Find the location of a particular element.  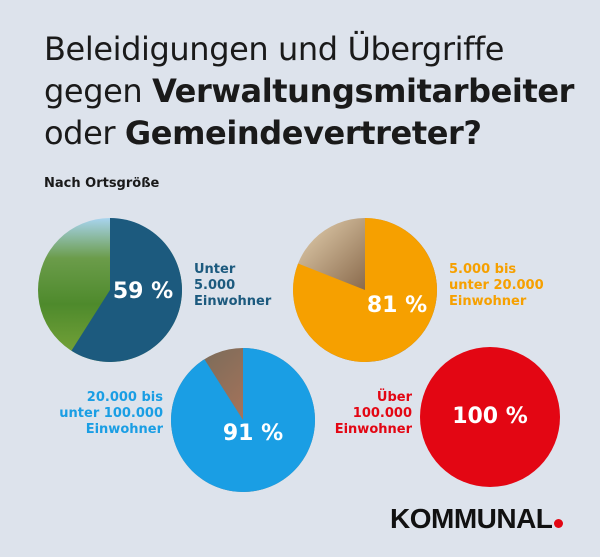

category-label-under-5000: Unter 5.000 Einwohner is located at coordinates (232, 286).